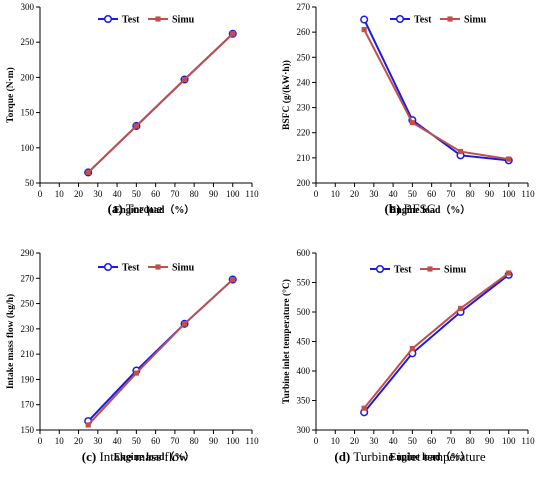 The image size is (550, 491). Describe the element at coordinates (304, 133) in the screenshot. I see `y-tick-label: 220` at that location.